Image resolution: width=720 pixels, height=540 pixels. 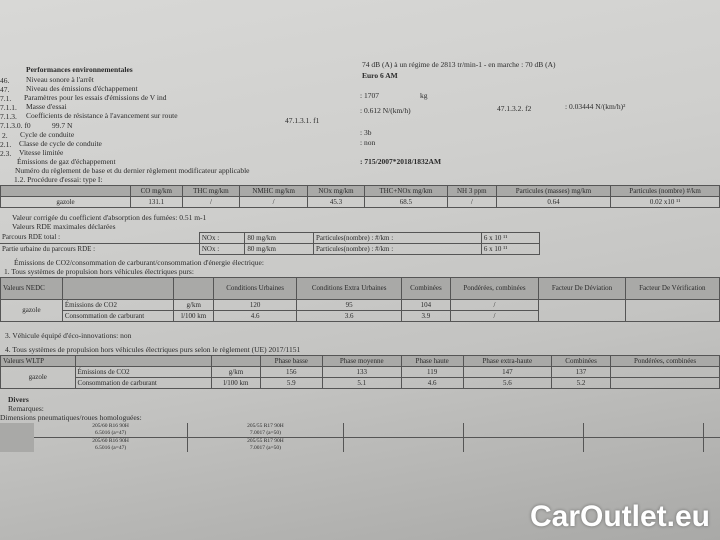 I want to click on header-cell: Valeurs WLTP, so click(x=38, y=361).